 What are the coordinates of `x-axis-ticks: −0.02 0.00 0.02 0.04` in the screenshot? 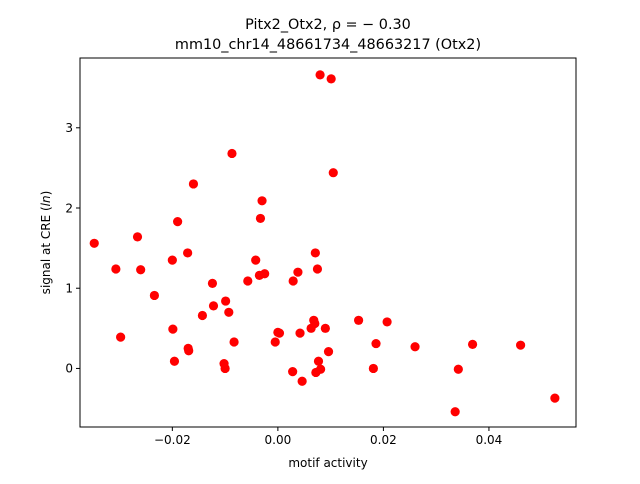 It's located at (328, 437).